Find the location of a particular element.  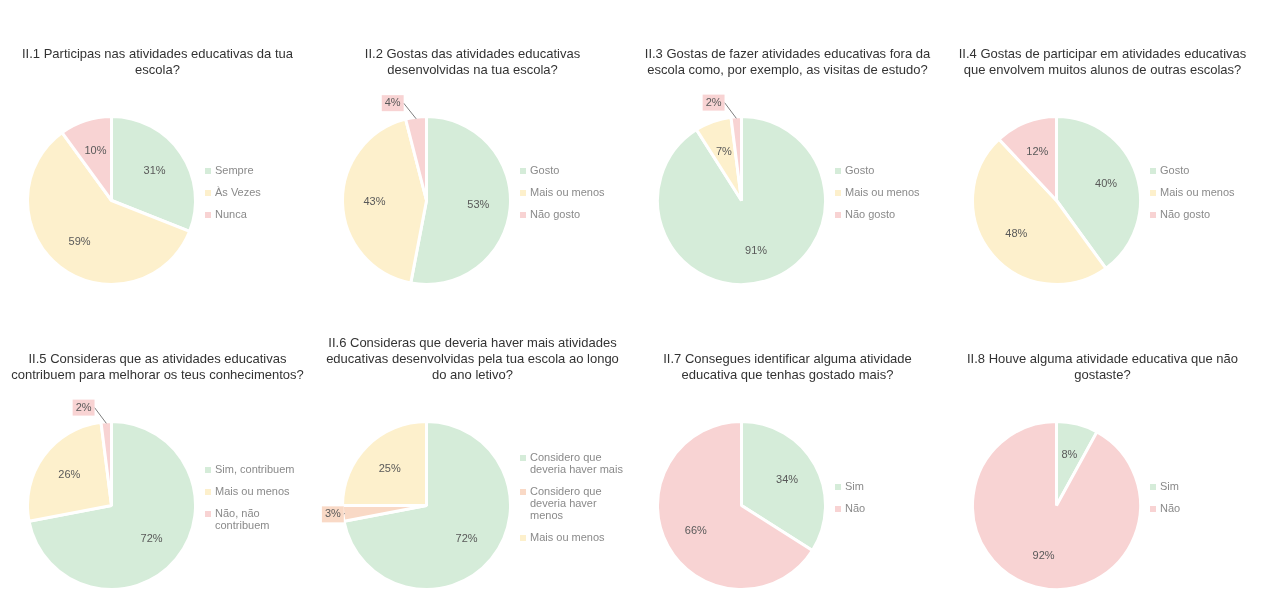

legend-label: Sim, contribuem is located at coordinates (255, 468).